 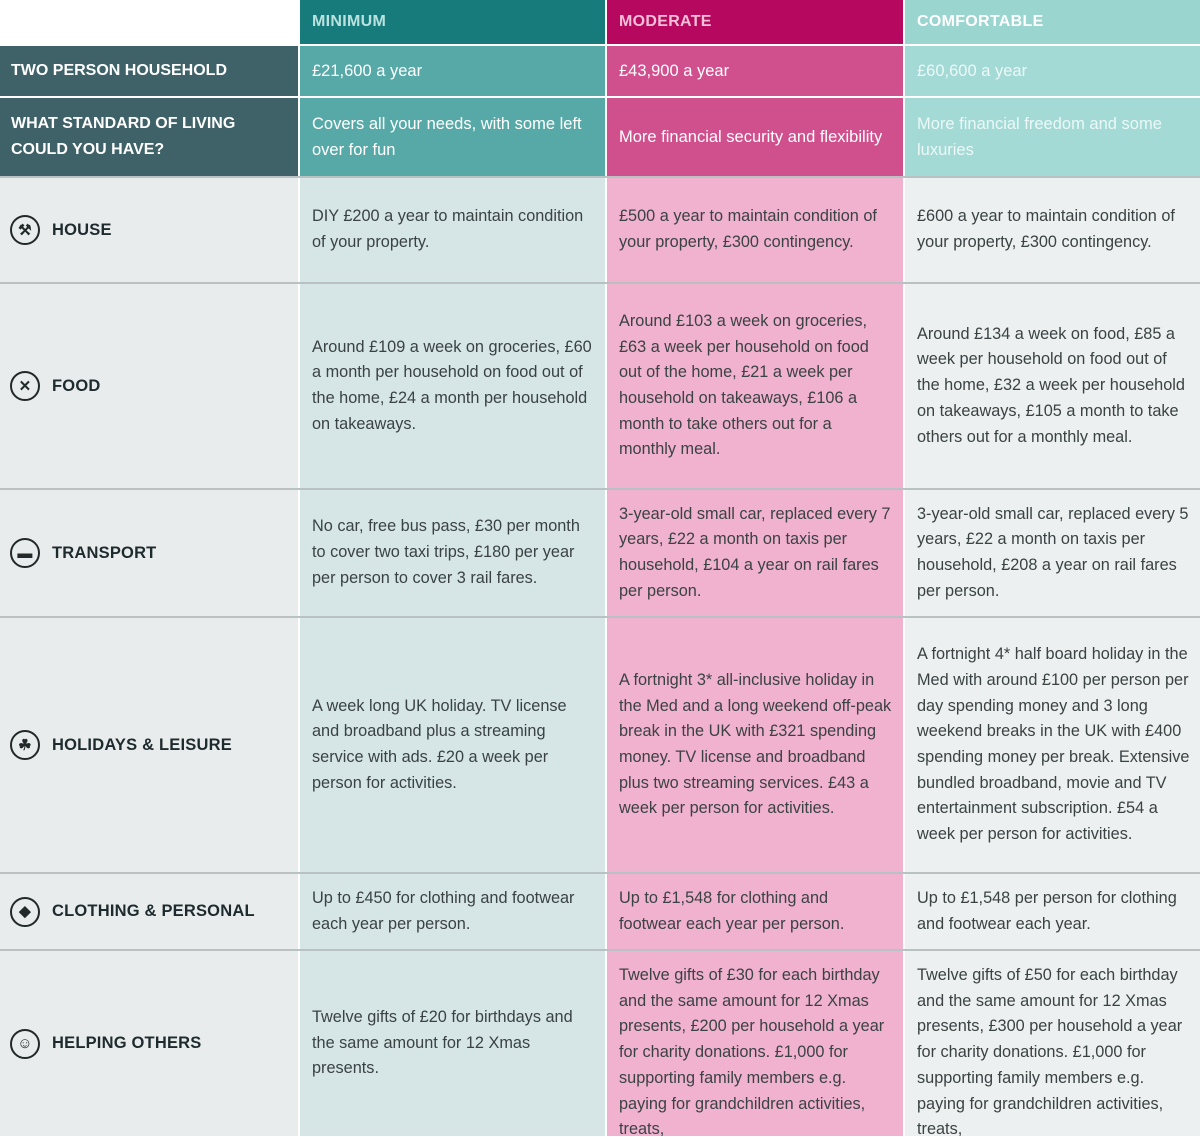 What do you see at coordinates (25, 230) in the screenshot?
I see `tools-icon: ⚒` at bounding box center [25, 230].